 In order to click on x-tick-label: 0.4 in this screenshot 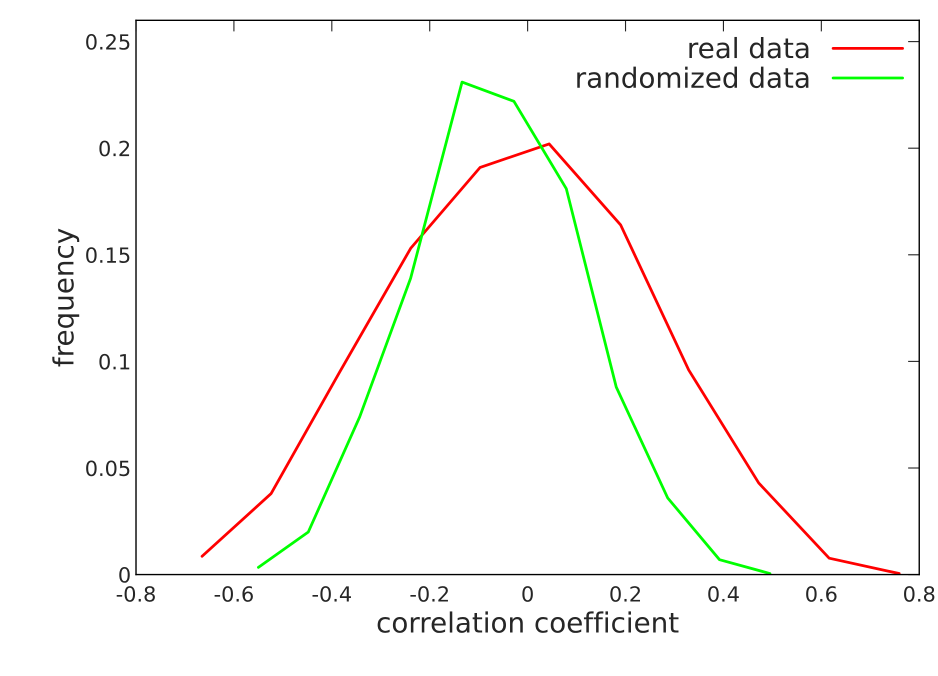, I will do `click(723, 594)`.